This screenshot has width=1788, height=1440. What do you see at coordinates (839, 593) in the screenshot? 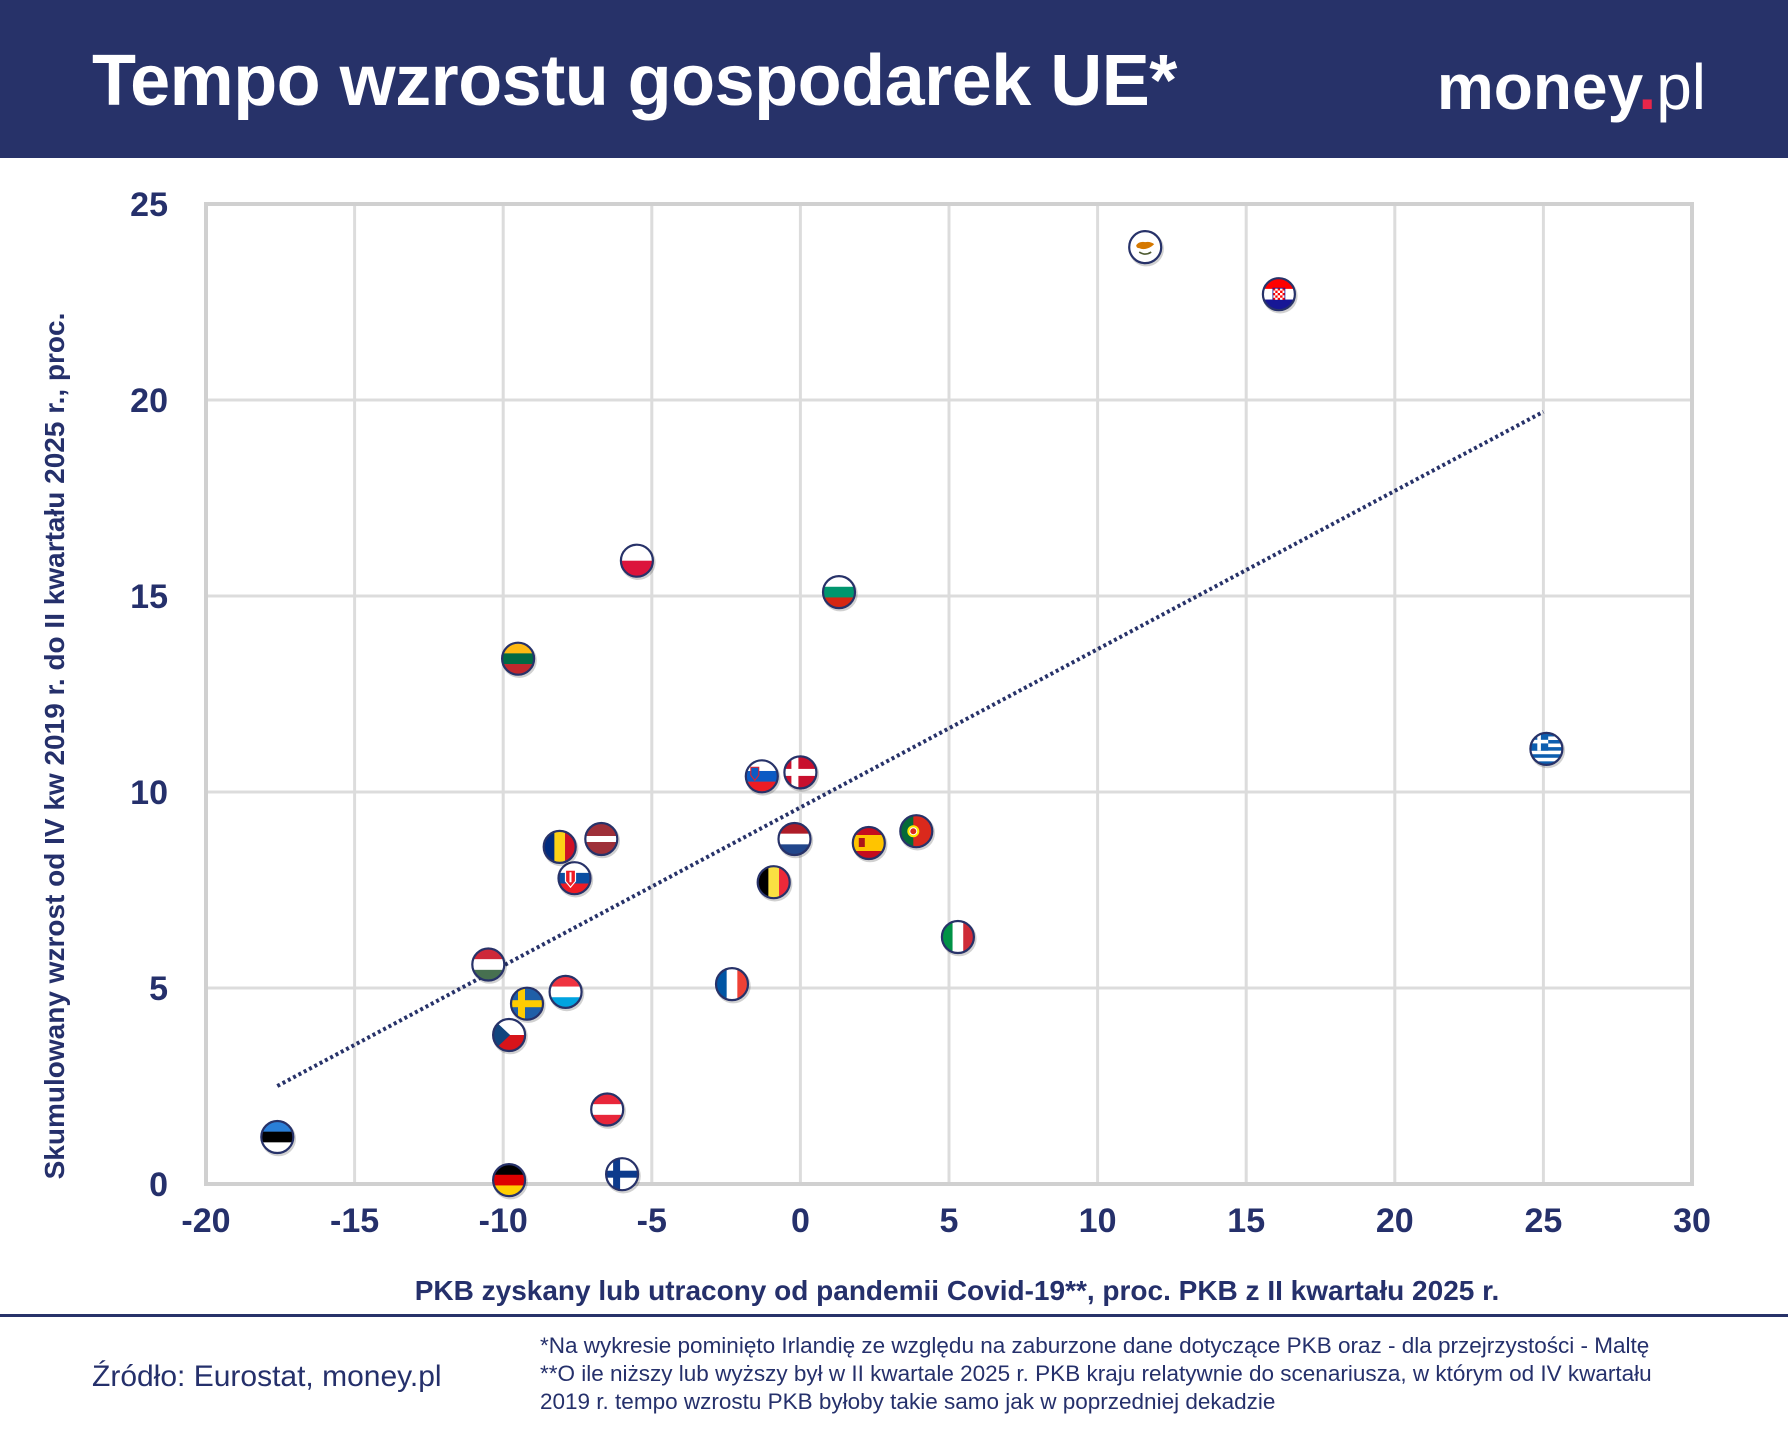
I see `bulgaria-flag` at bounding box center [839, 593].